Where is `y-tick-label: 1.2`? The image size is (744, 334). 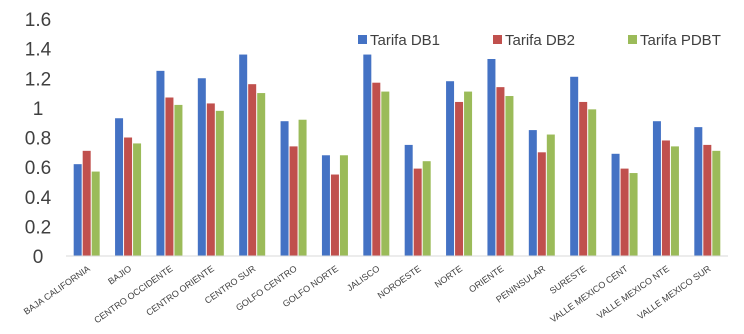
y-tick-label: 1.2 is located at coordinates (38, 79).